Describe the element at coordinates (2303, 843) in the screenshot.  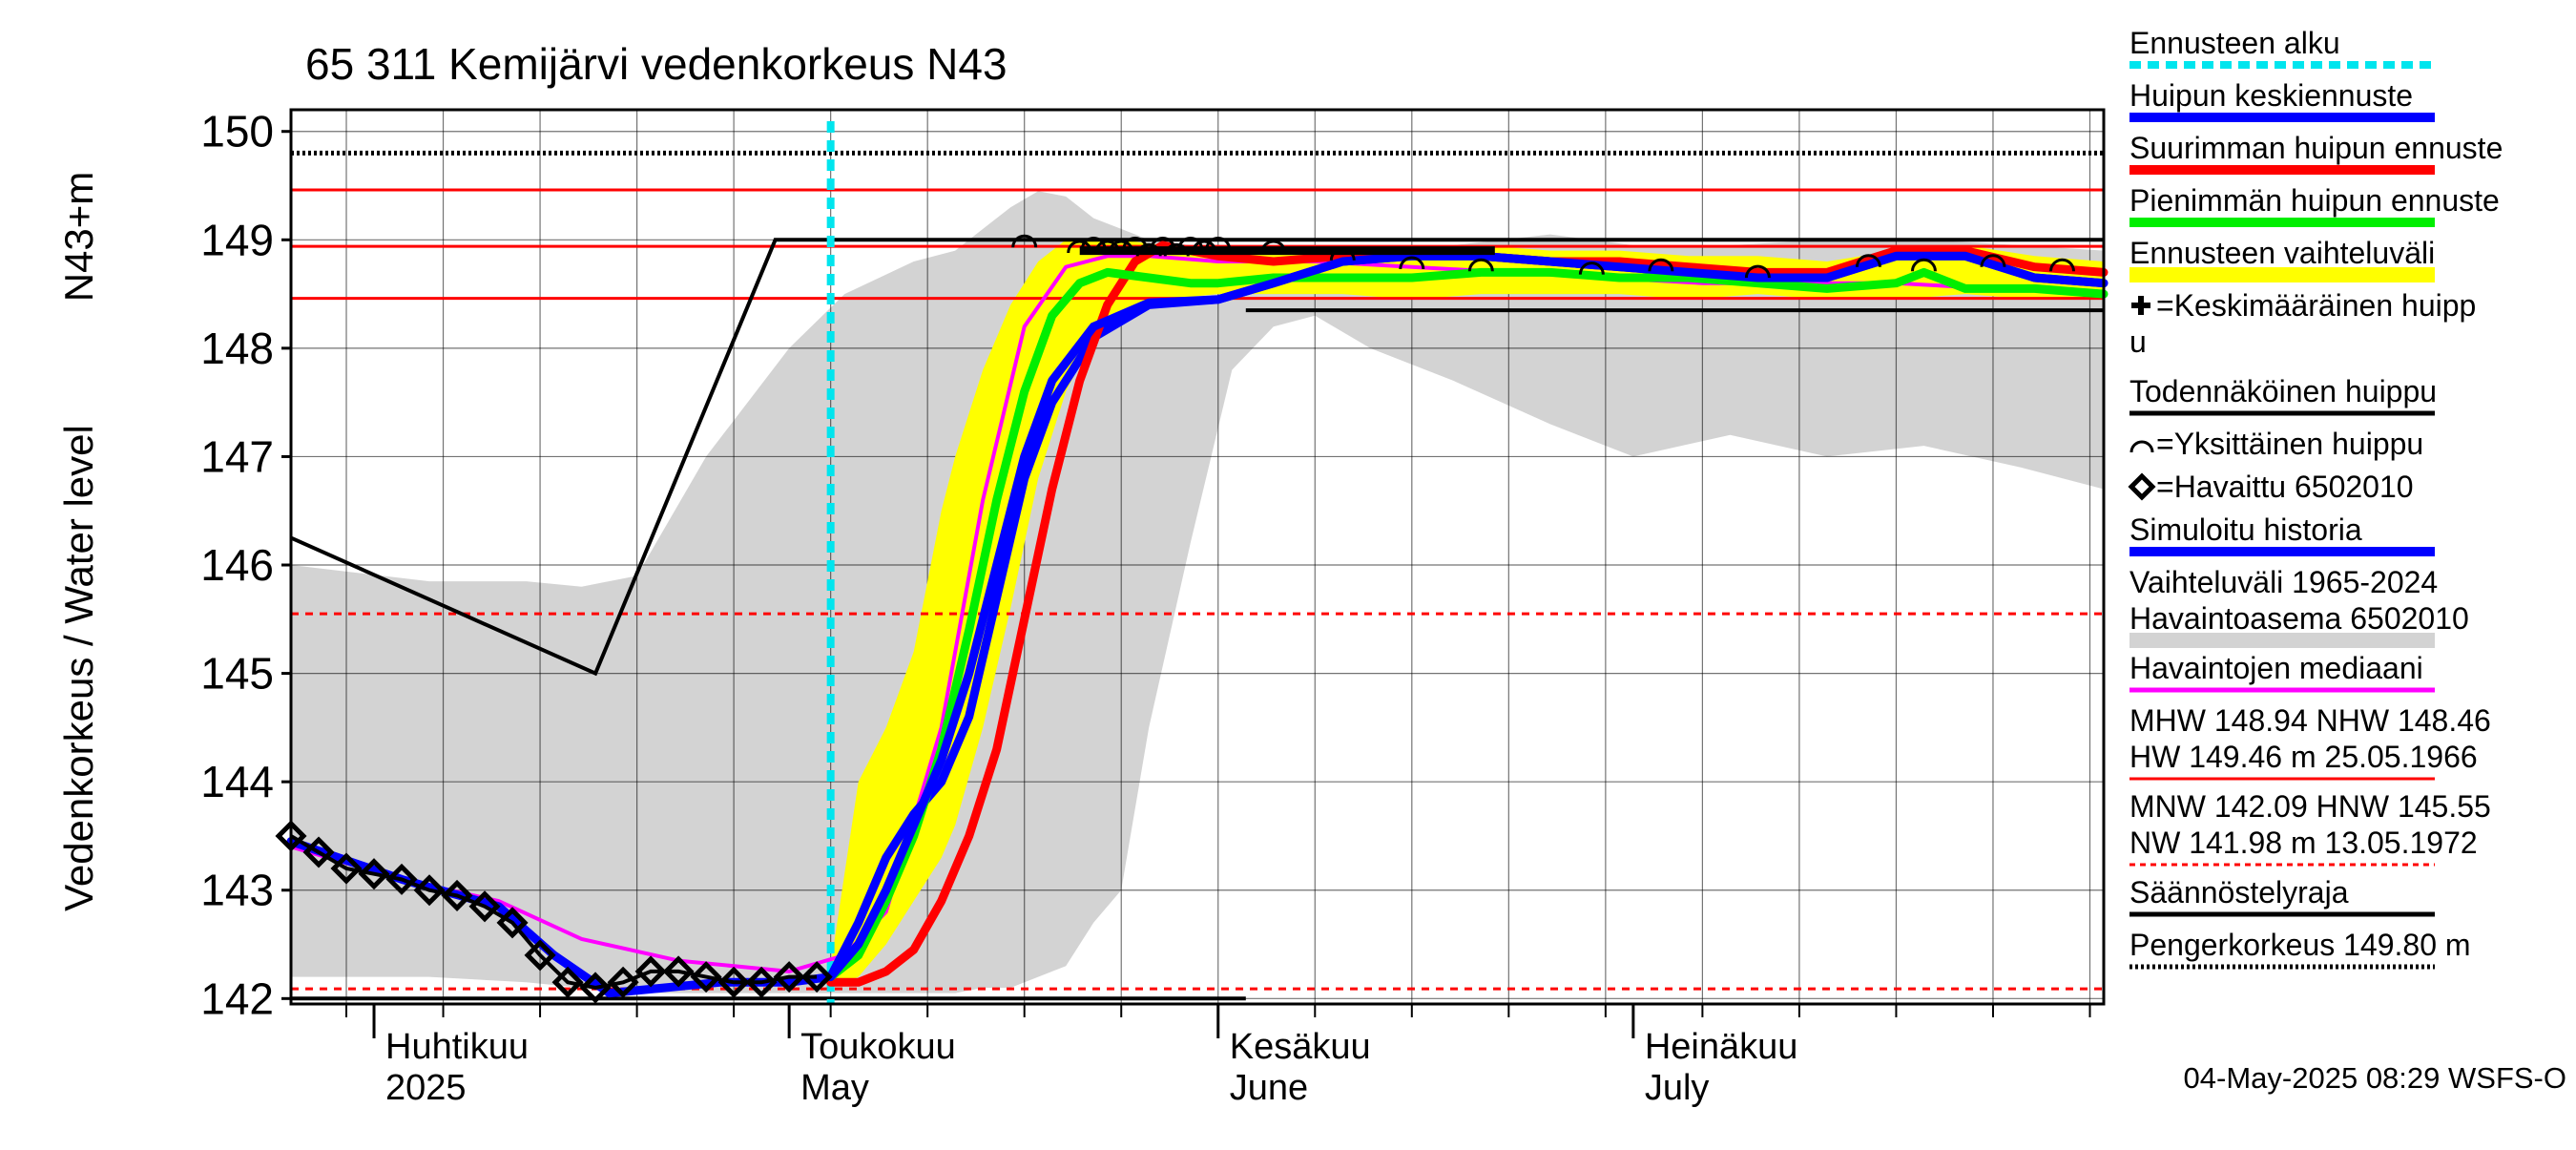
I see `legend-label-secondary: NW 141.98 m 13.05.1972` at that location.